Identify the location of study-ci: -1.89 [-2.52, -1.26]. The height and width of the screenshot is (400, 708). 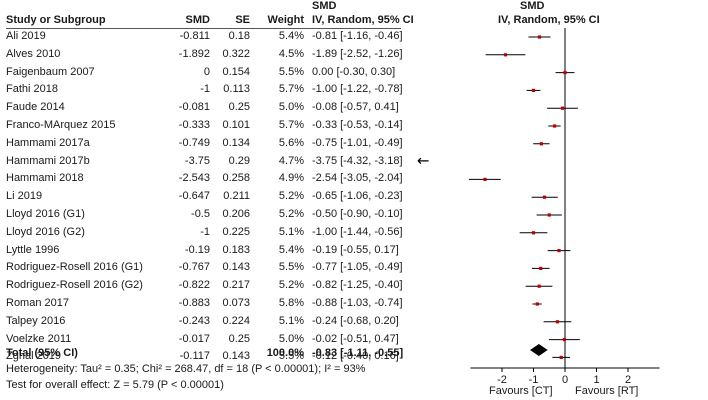
(357, 53).